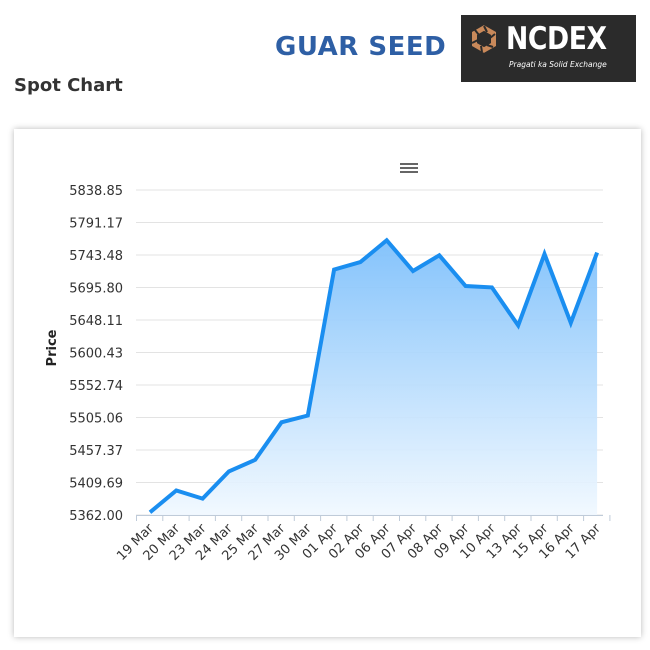  What do you see at coordinates (68, 85) in the screenshot?
I see `section-title: Spot Chart` at bounding box center [68, 85].